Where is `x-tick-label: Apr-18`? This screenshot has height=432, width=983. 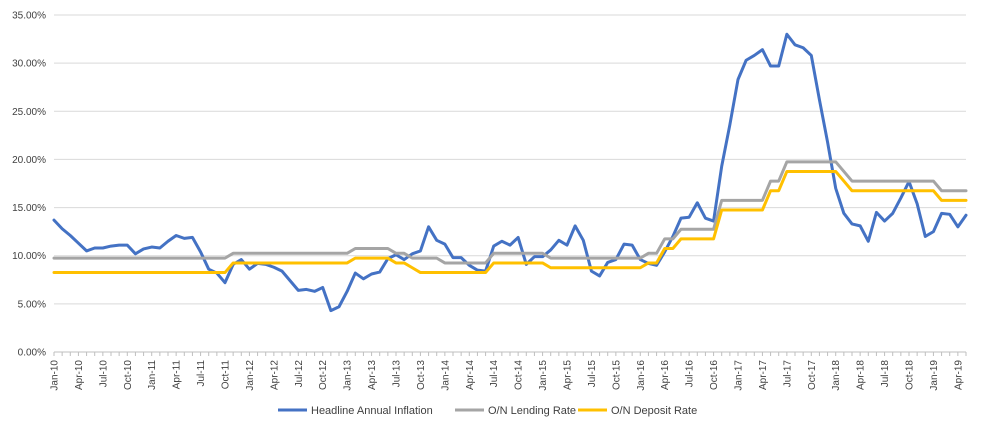
x-tick-label: Apr-18 is located at coordinates (861, 375).